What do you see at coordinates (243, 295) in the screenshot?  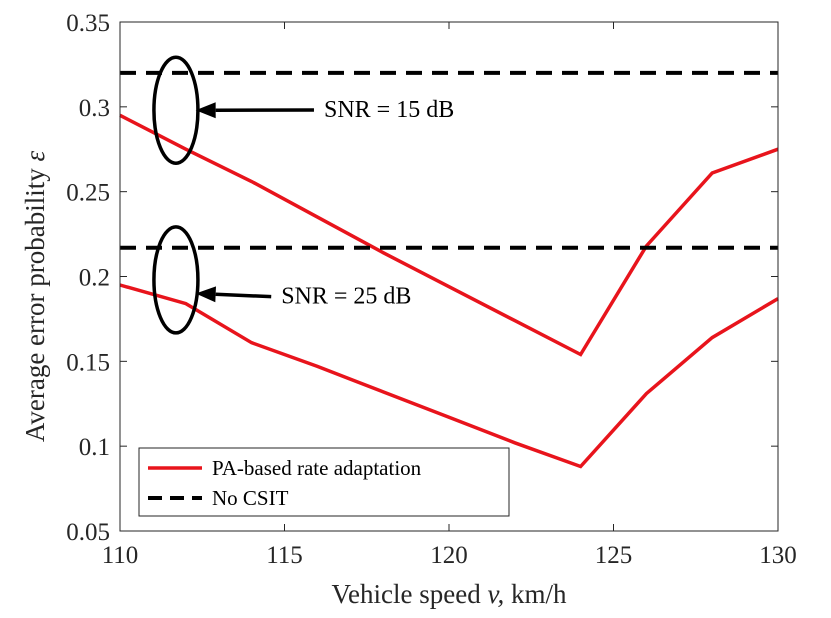 I see `annotation-arrow` at bounding box center [243, 295].